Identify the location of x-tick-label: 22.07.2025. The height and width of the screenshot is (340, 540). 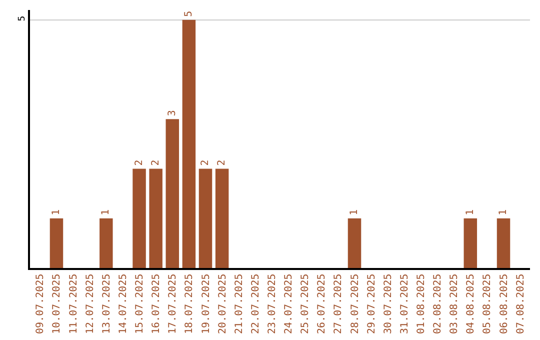
(256, 304).